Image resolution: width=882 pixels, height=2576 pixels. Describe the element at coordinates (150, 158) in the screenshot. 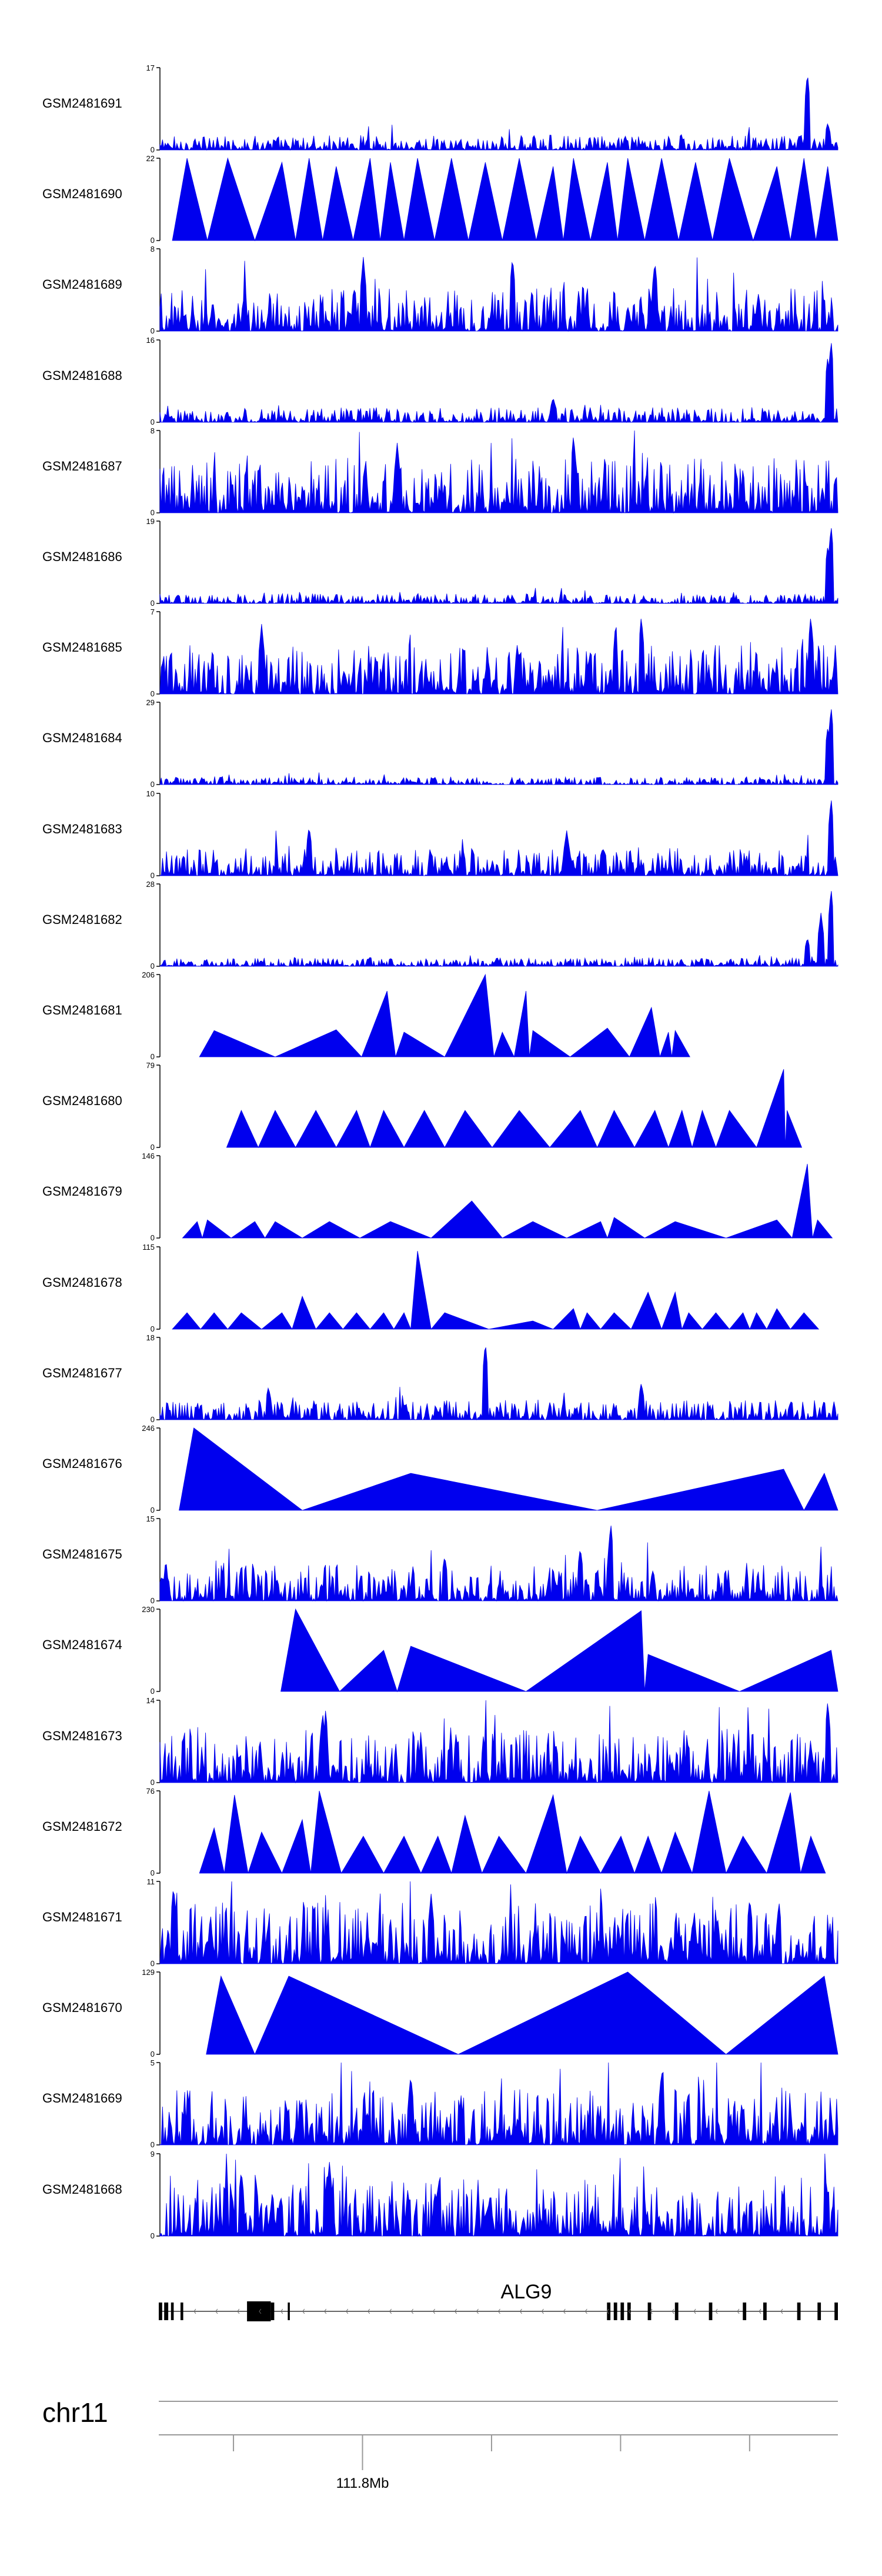

I see `y-tick-label-max: 22` at that location.